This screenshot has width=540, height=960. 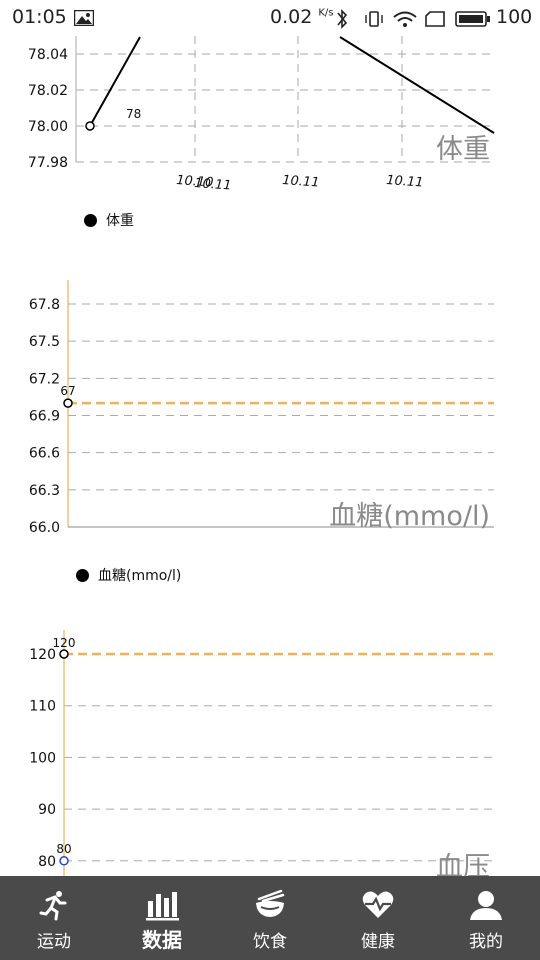 What do you see at coordinates (44, 491) in the screenshot?
I see `glucose-y-tick: 66.3` at bounding box center [44, 491].